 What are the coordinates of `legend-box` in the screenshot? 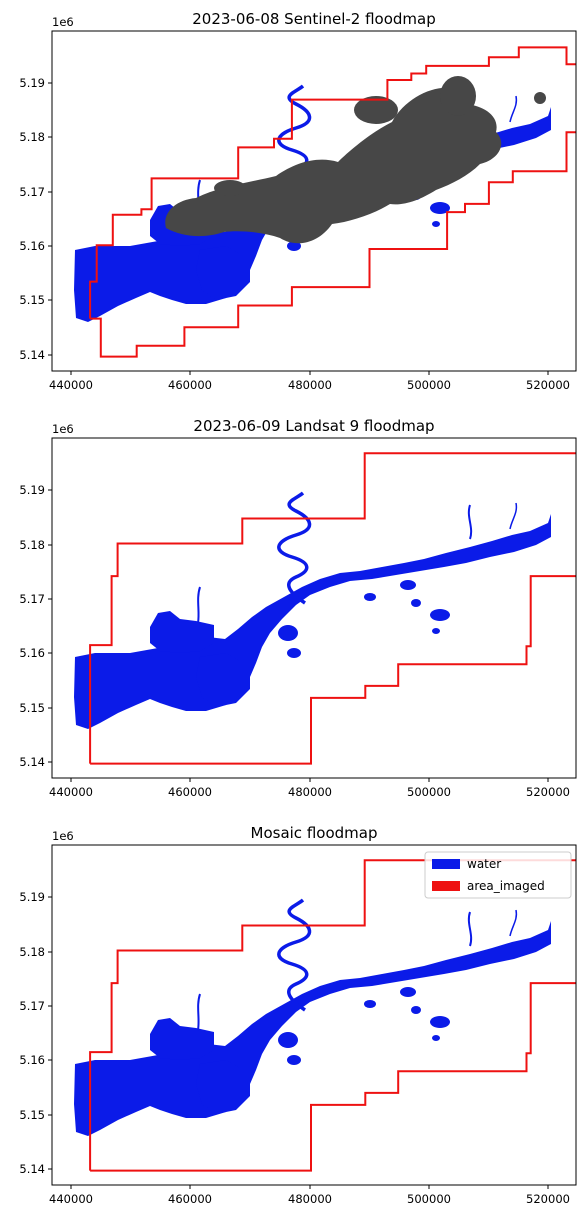 It's located at (498, 875).